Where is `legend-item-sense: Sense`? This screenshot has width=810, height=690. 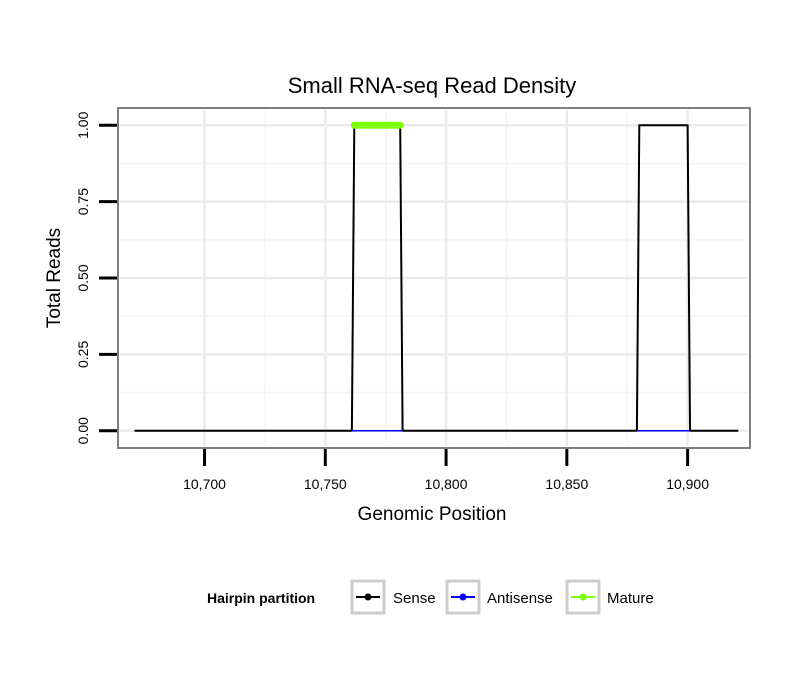 legend-item-sense: Sense is located at coordinates (393, 597).